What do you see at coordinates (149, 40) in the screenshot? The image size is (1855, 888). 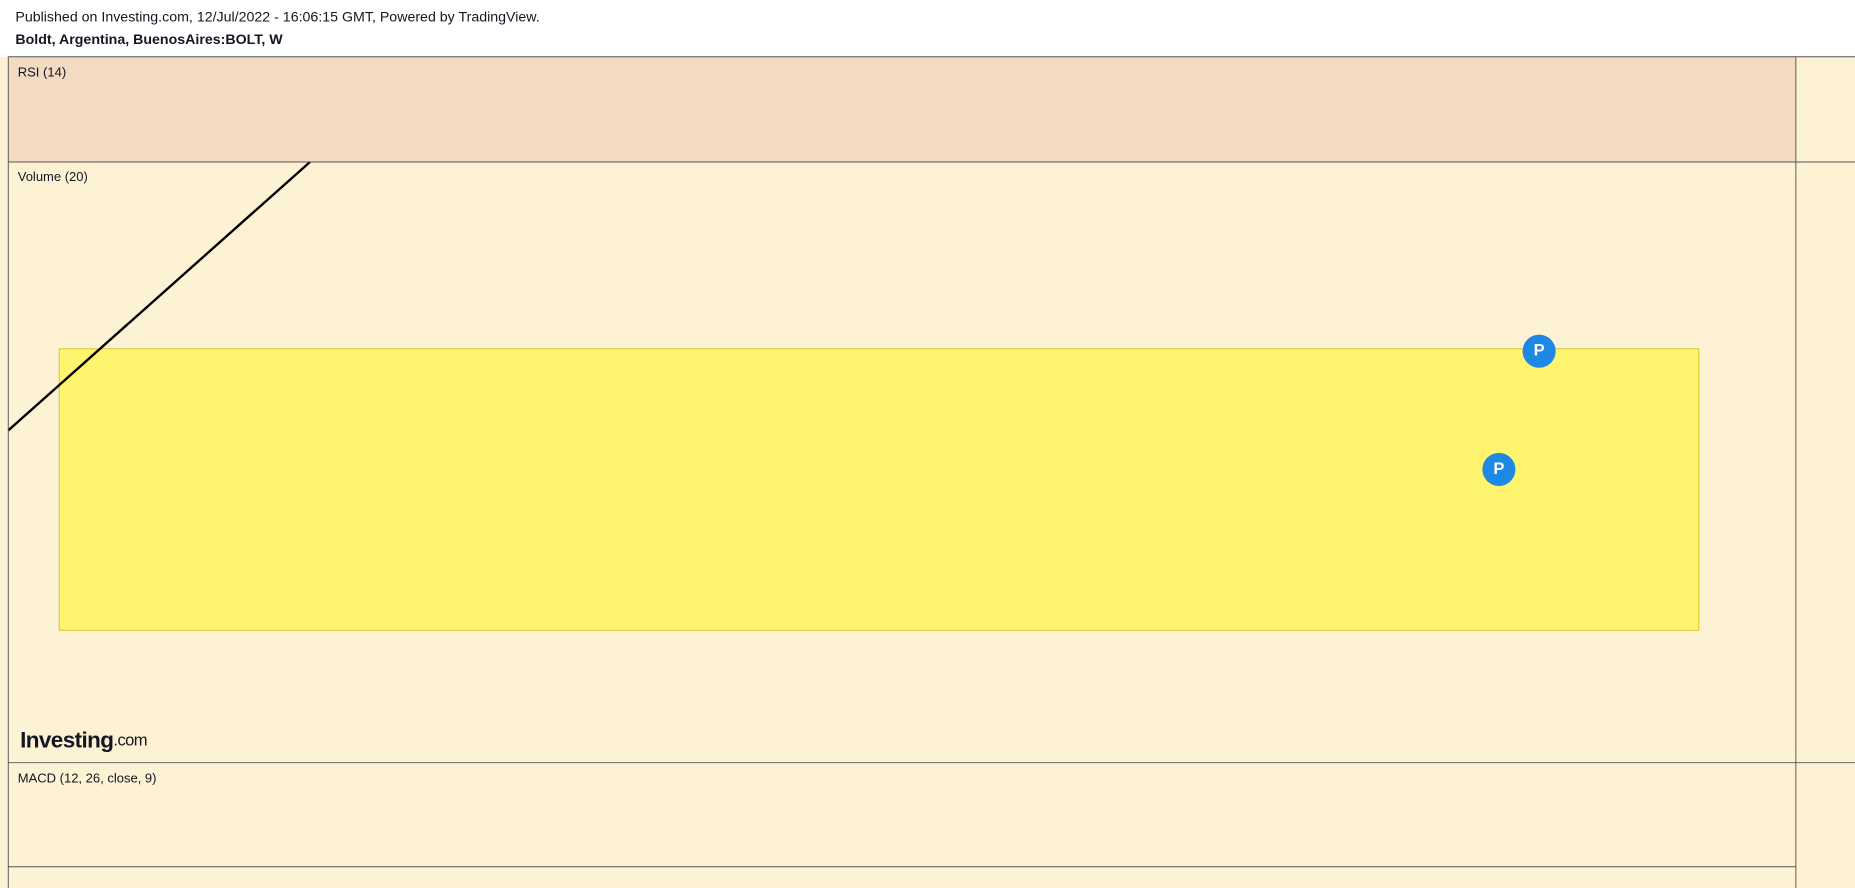 I see `symbol-title: Boldt, Argentina, BuenosAires:BOLT, W` at bounding box center [149, 40].